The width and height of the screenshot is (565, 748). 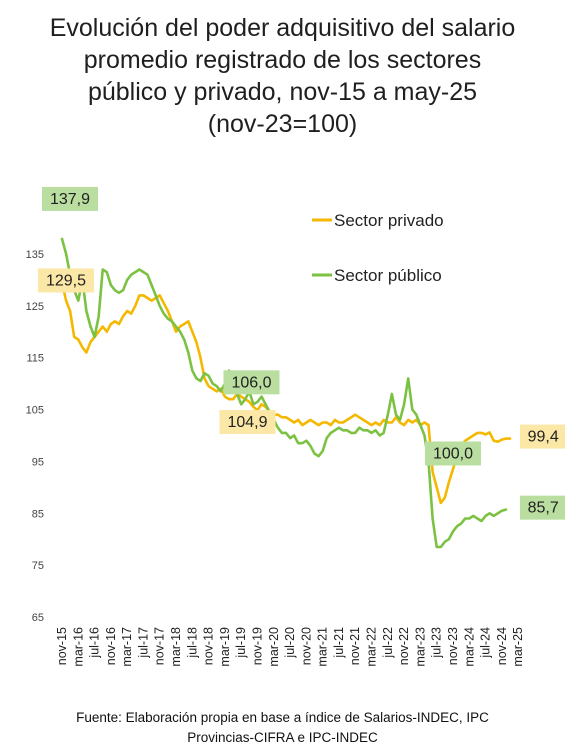 I want to click on y-tick-label: 85, so click(x=38, y=514).